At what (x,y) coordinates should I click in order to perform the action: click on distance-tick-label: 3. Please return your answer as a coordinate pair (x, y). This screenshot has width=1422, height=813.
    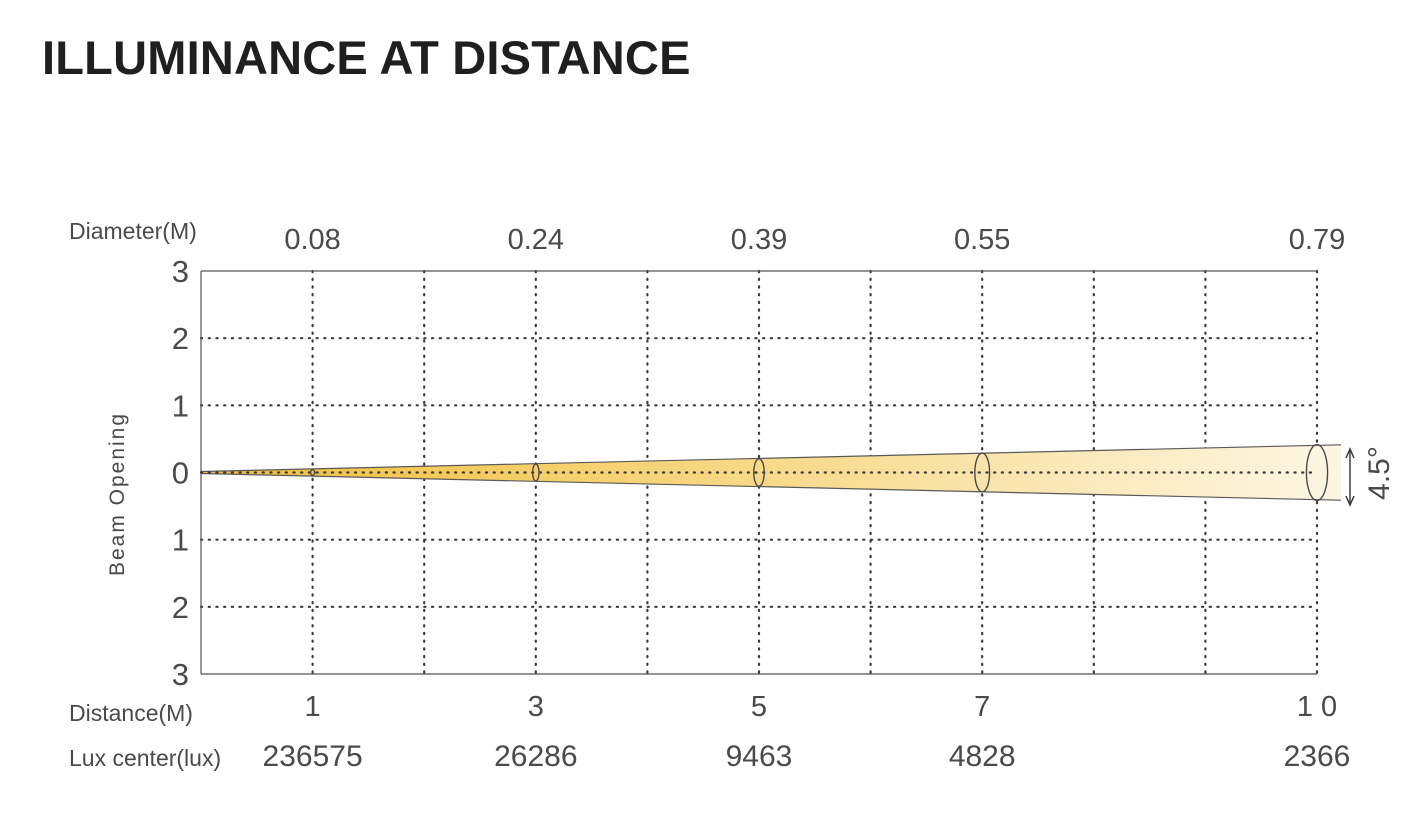
    Looking at the image, I should click on (536, 707).